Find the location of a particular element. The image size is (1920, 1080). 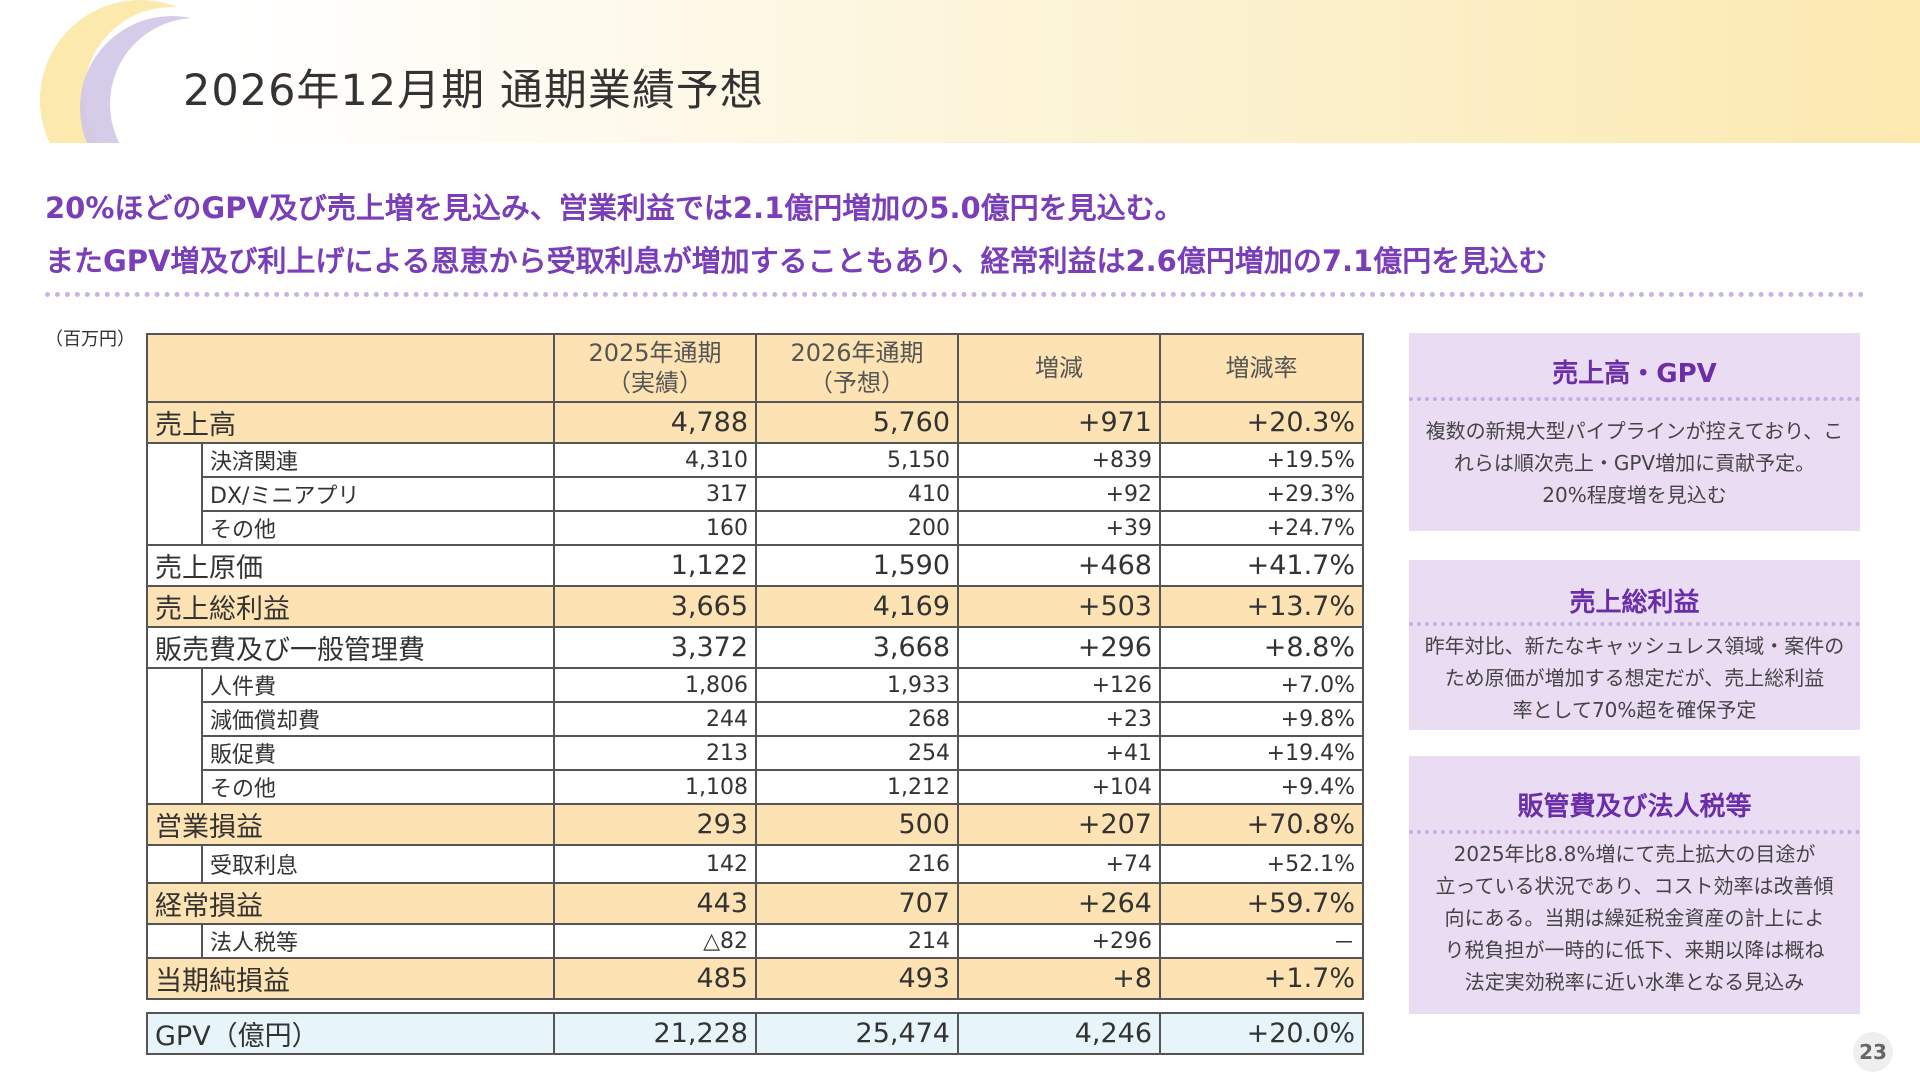

value-2025: 443 is located at coordinates (655, 903).